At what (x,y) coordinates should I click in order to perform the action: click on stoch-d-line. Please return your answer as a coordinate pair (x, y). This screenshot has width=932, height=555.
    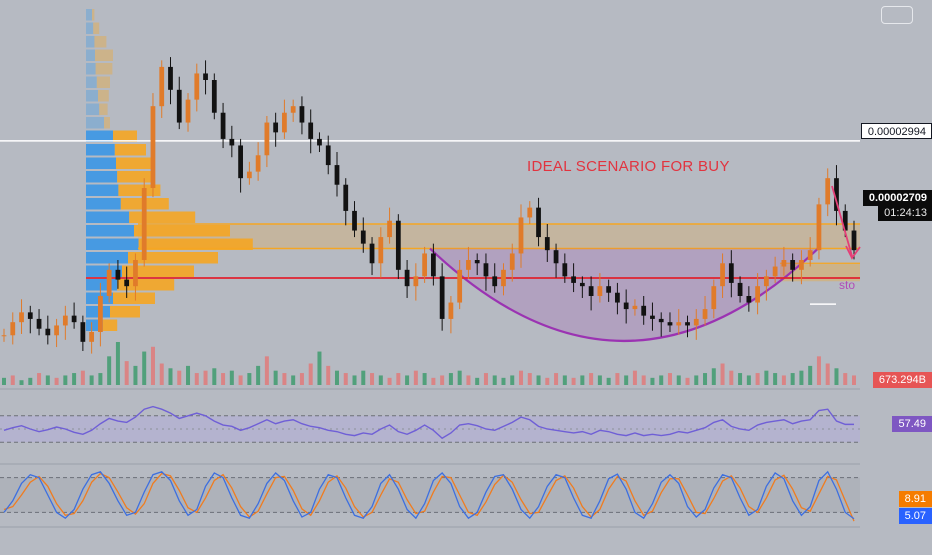
    Looking at the image, I should click on (429, 497).